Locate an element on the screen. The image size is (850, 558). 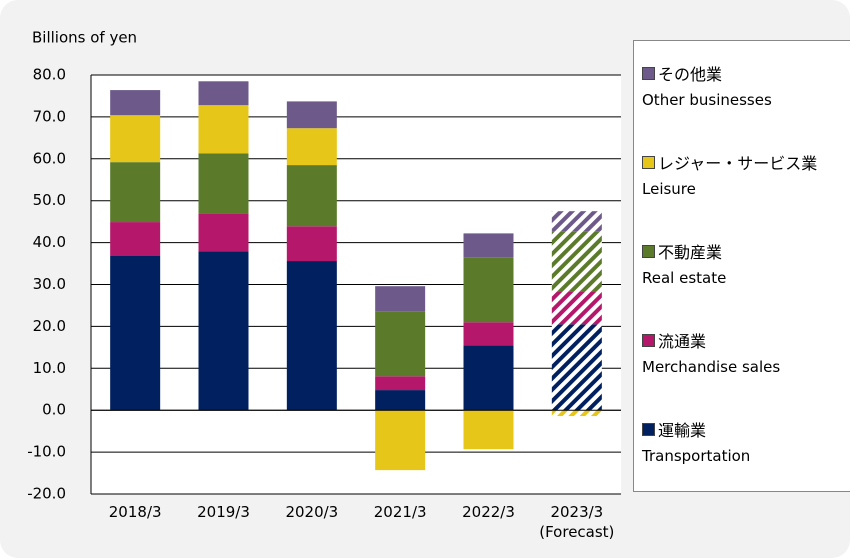
x-tick-label: 2023/3 (Forecast) is located at coordinates (577, 522).